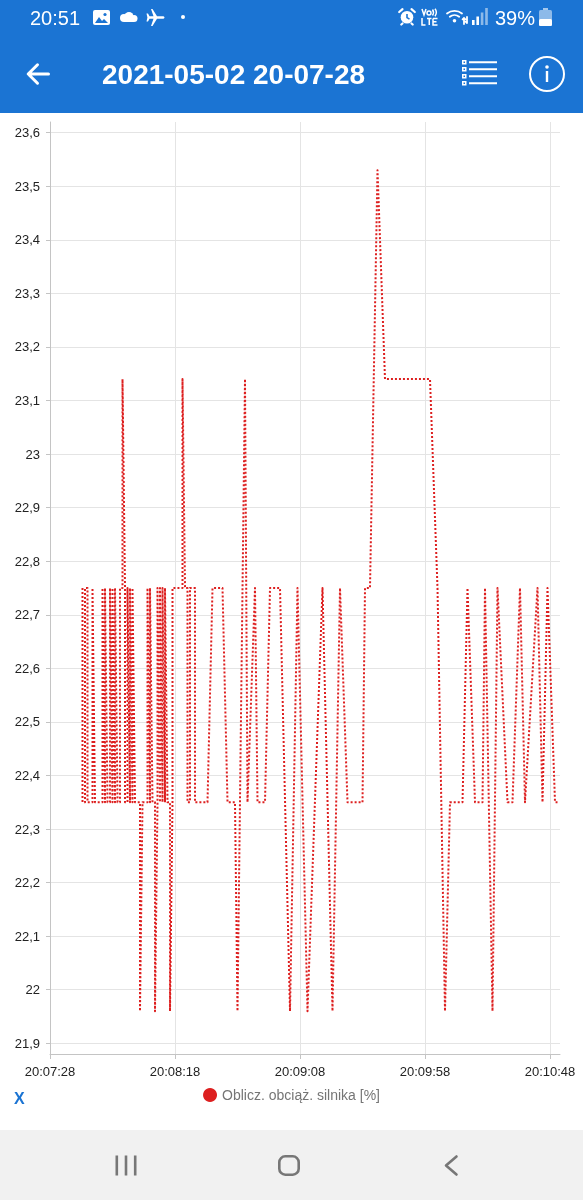  What do you see at coordinates (175, 1071) in the screenshot?
I see `x-tick-label: 20:08:18` at bounding box center [175, 1071].